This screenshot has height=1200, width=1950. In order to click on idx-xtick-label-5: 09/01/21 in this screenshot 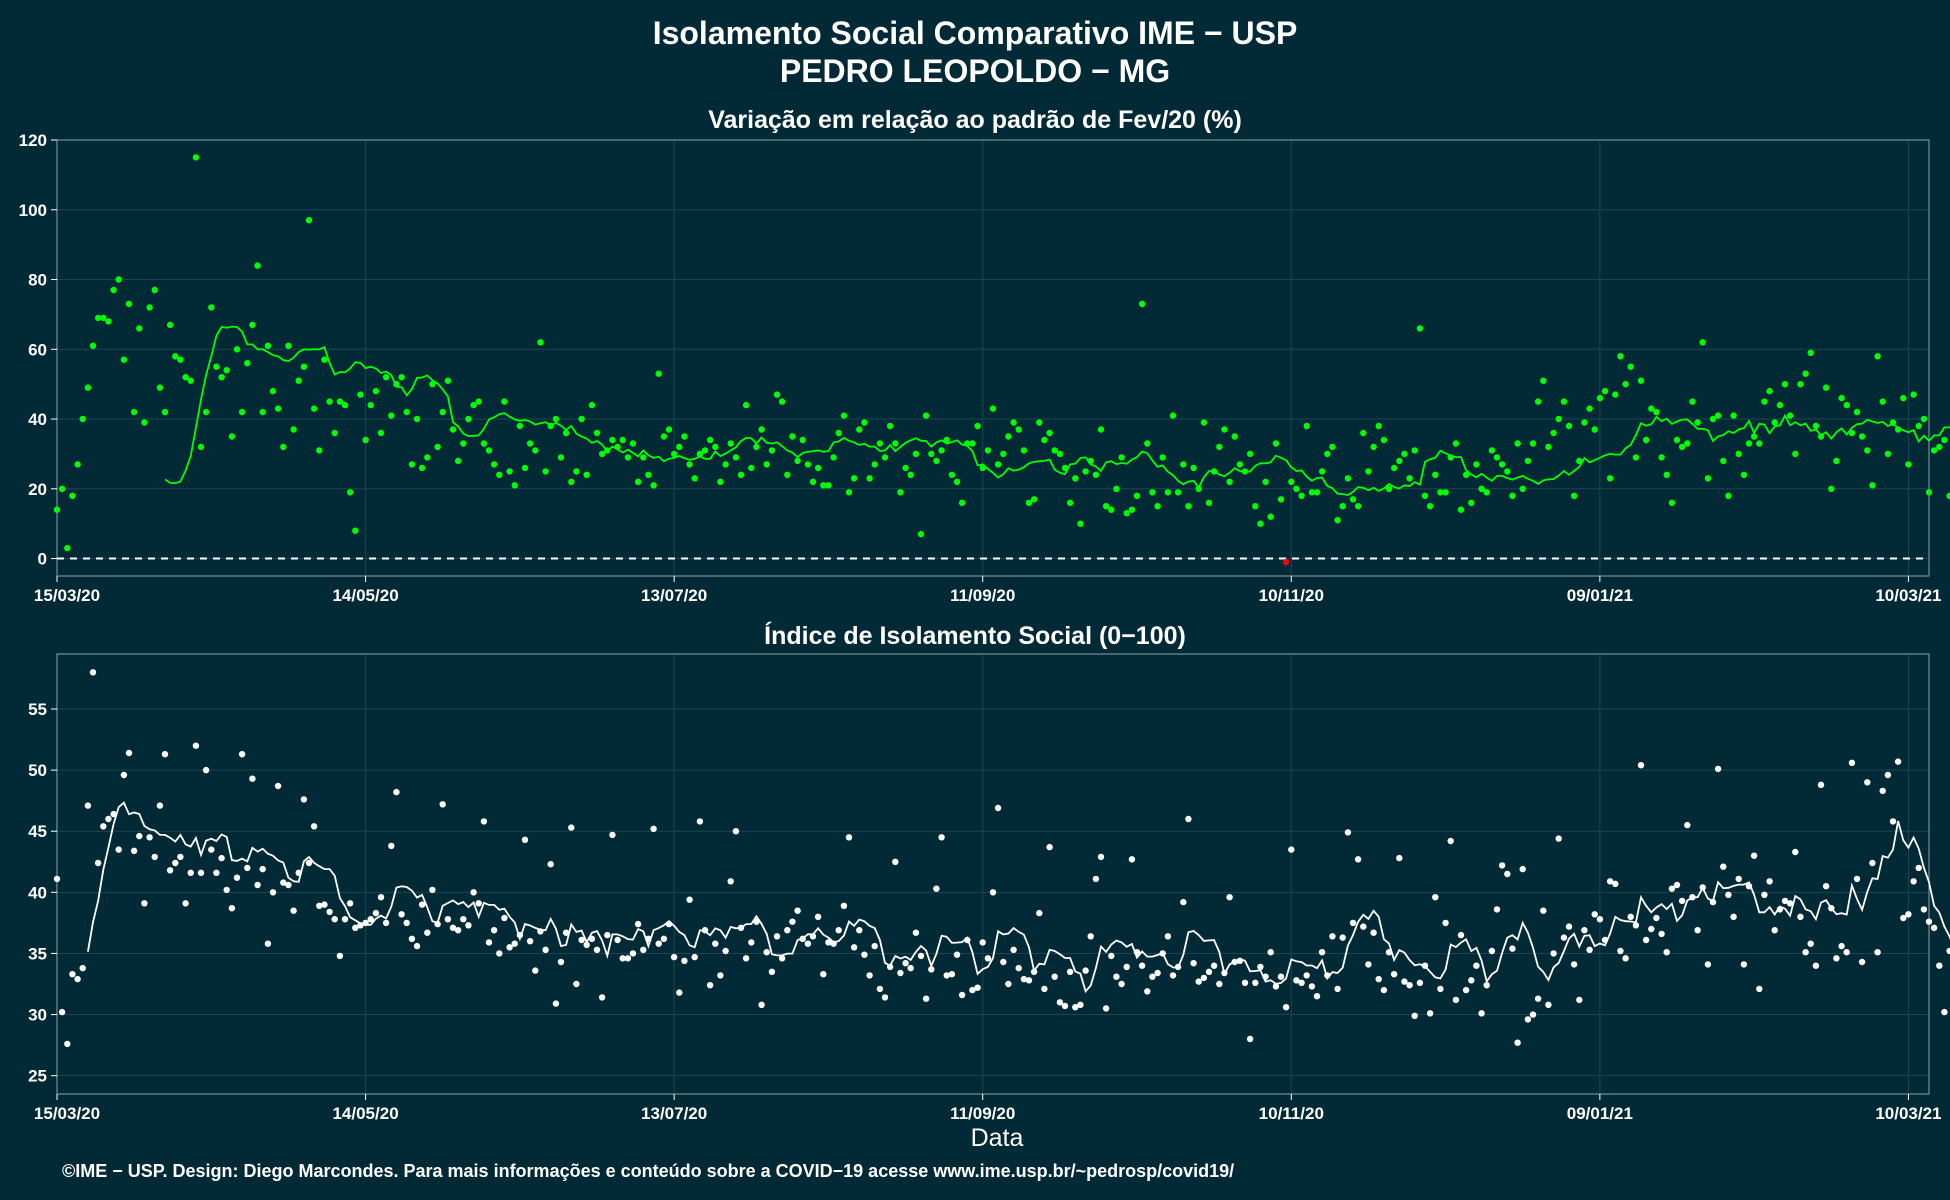, I will do `click(1600, 1113)`.